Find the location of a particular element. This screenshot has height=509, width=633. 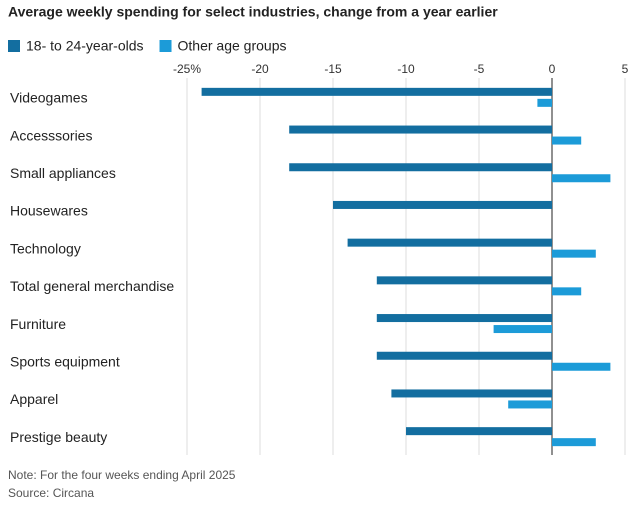

category-label: Total general merchandise is located at coordinates (92, 286).